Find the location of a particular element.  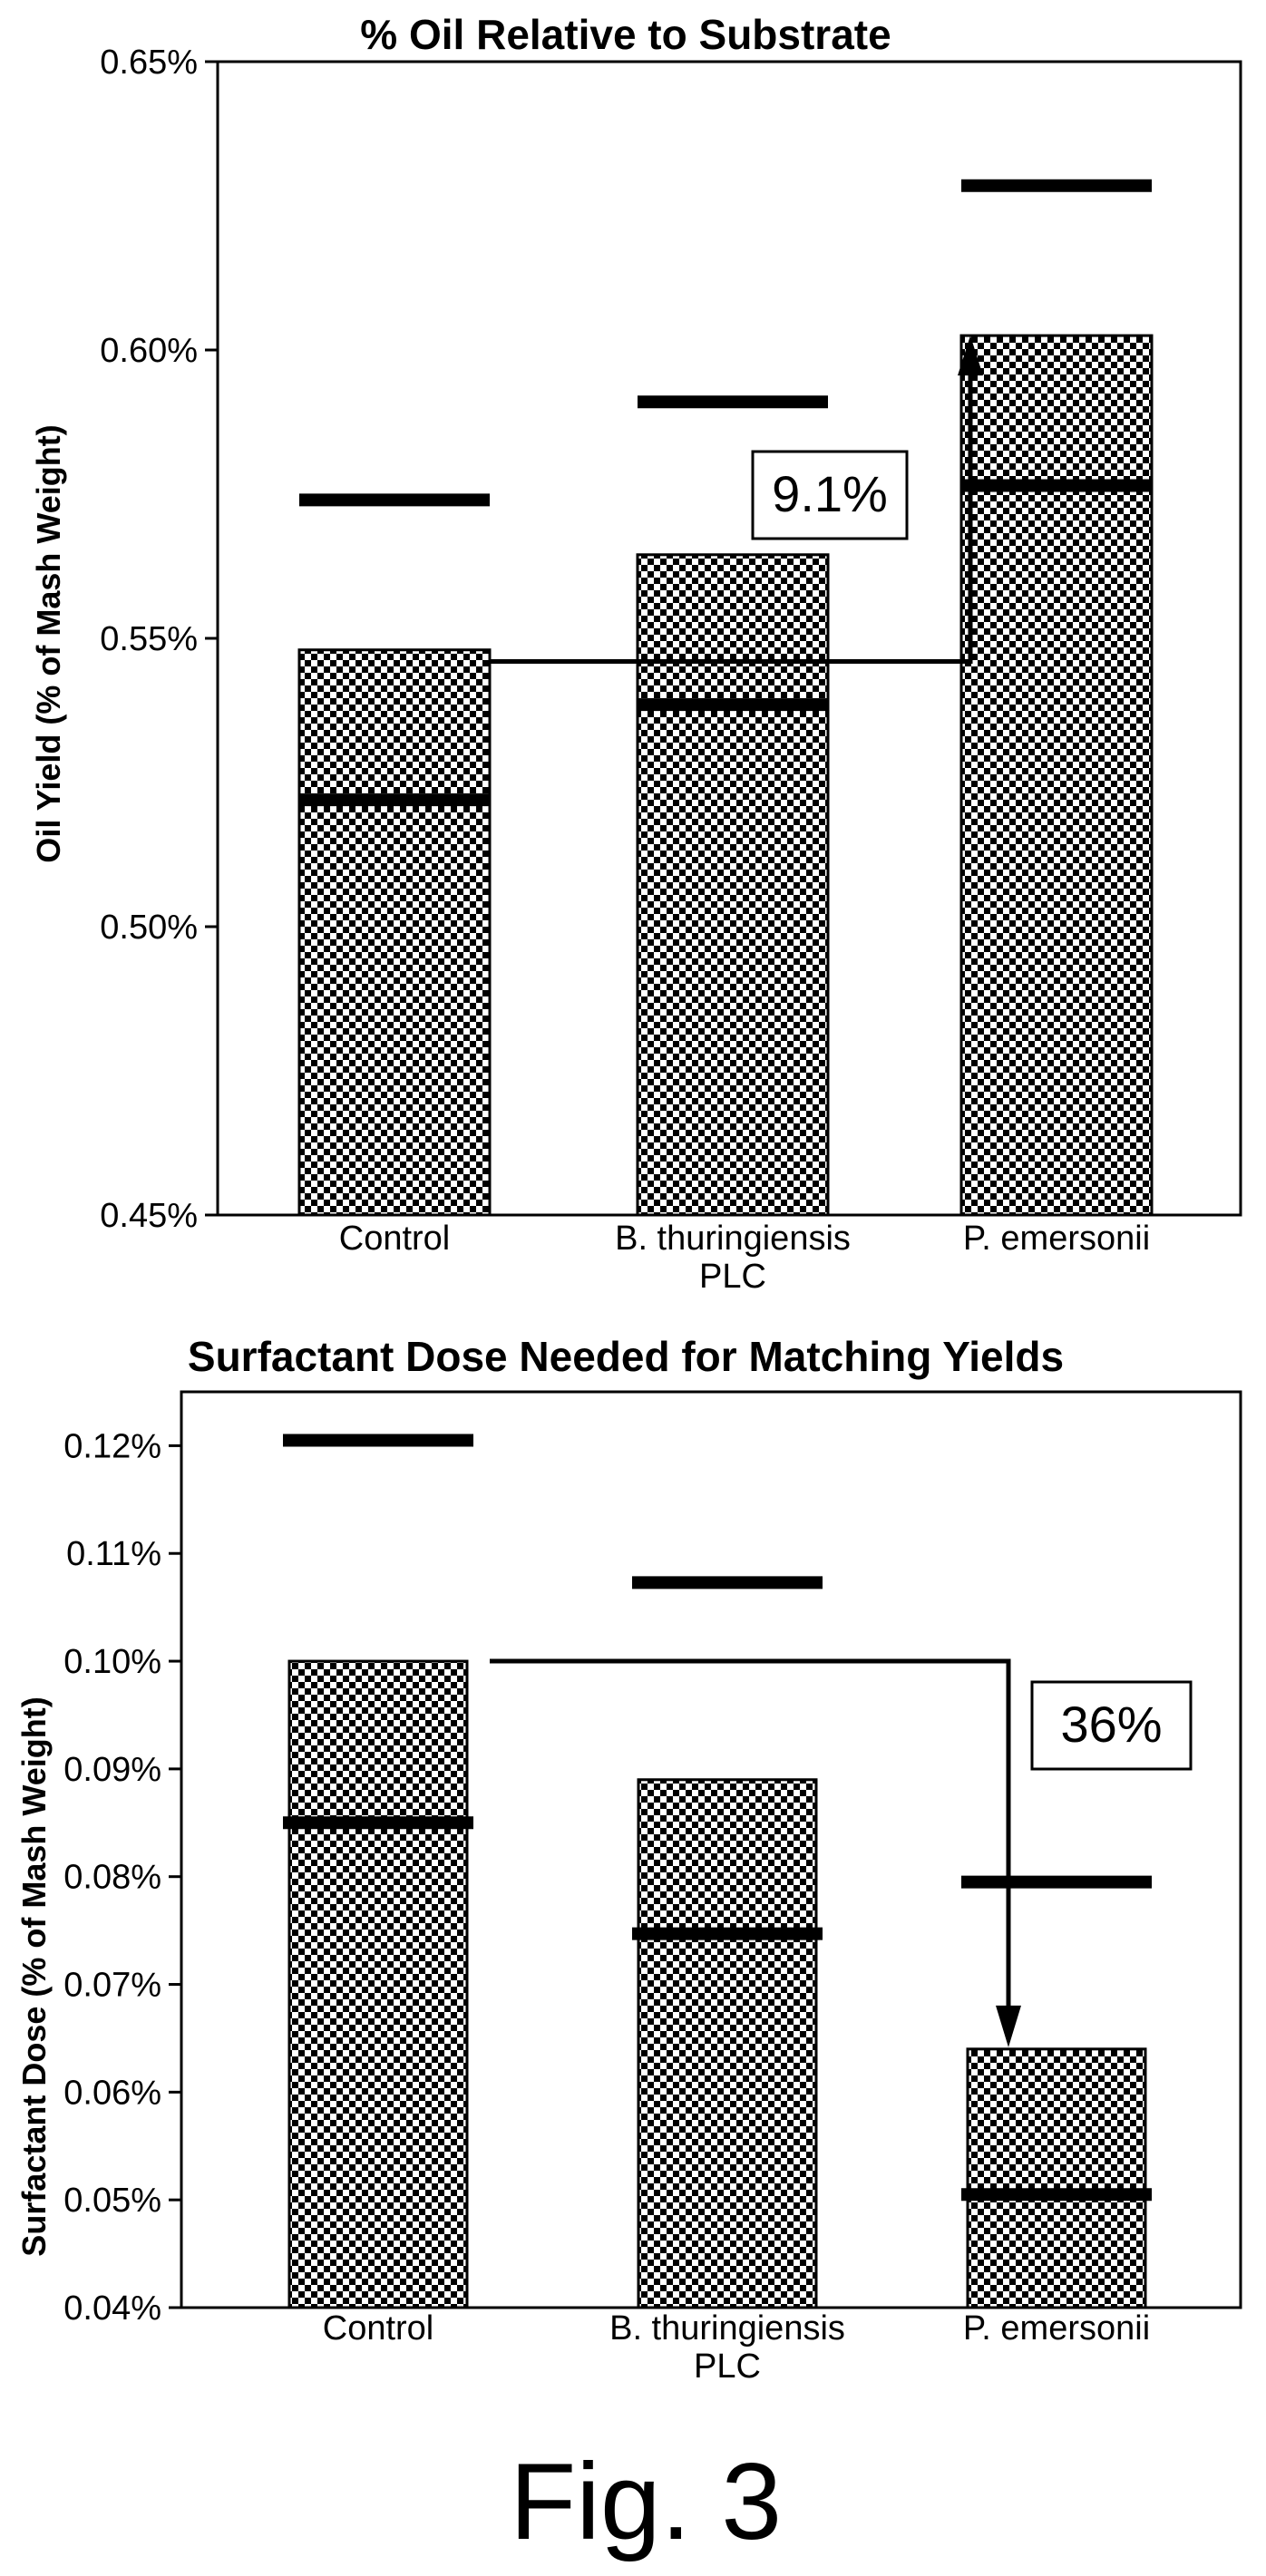

y-tick-label: 0.09% is located at coordinates (112, 1770).